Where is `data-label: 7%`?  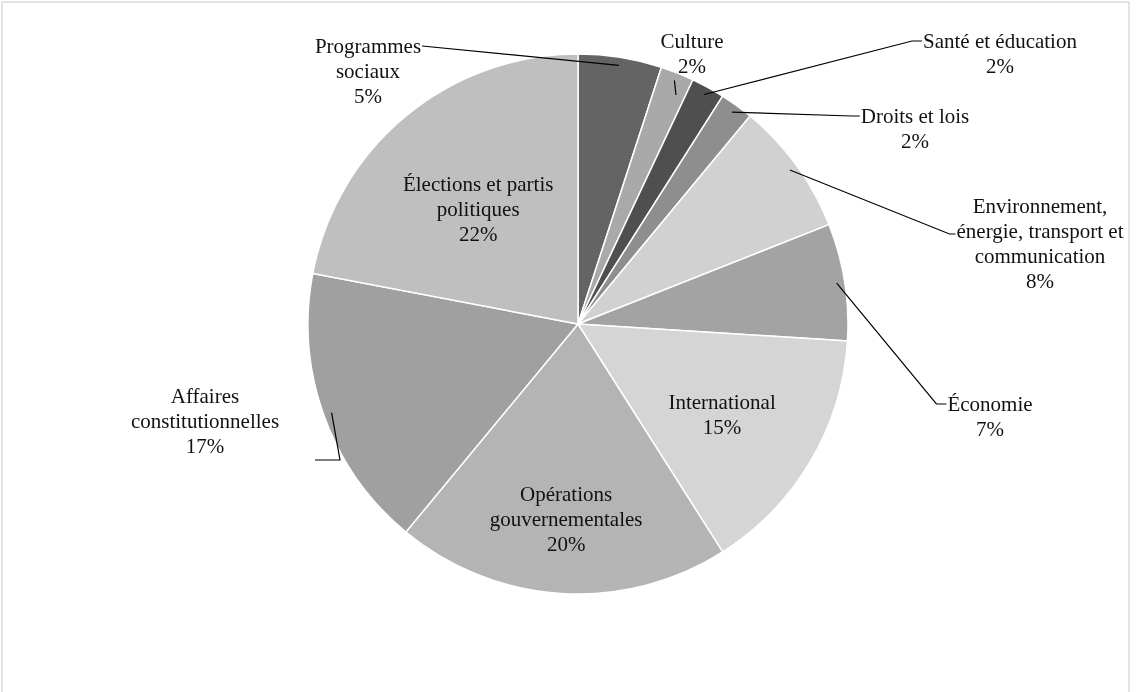
data-label: 7% is located at coordinates (990, 429).